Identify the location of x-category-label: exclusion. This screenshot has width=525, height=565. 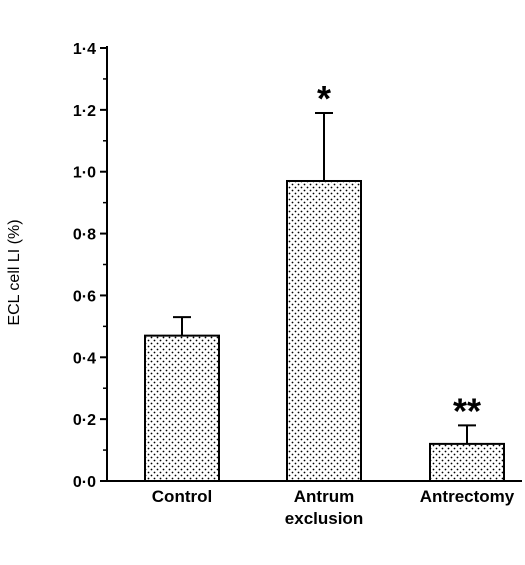
(324, 518).